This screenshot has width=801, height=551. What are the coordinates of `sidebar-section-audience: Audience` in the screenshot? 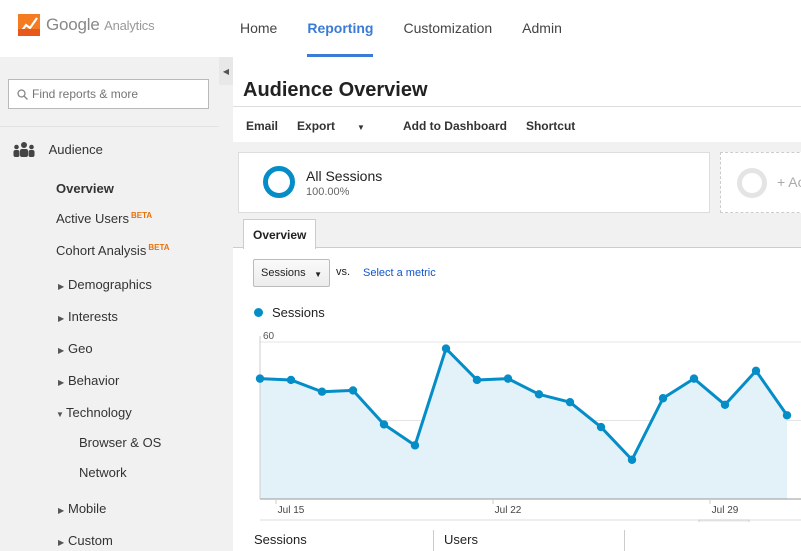 It's located at (57, 149).